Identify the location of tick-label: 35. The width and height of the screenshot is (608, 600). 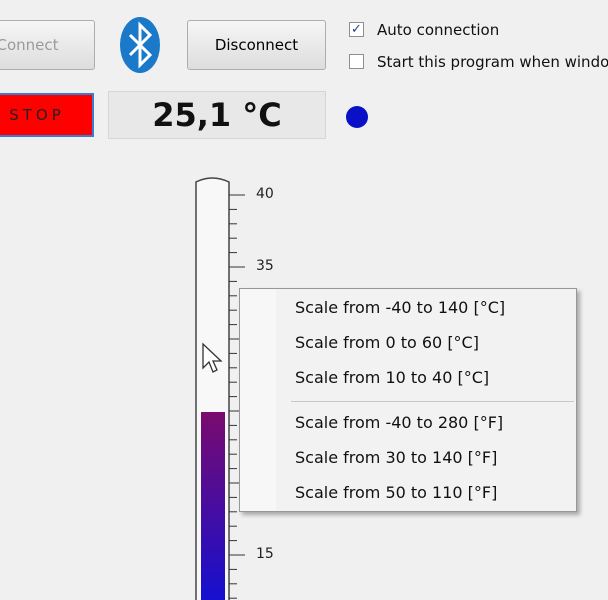
(265, 266).